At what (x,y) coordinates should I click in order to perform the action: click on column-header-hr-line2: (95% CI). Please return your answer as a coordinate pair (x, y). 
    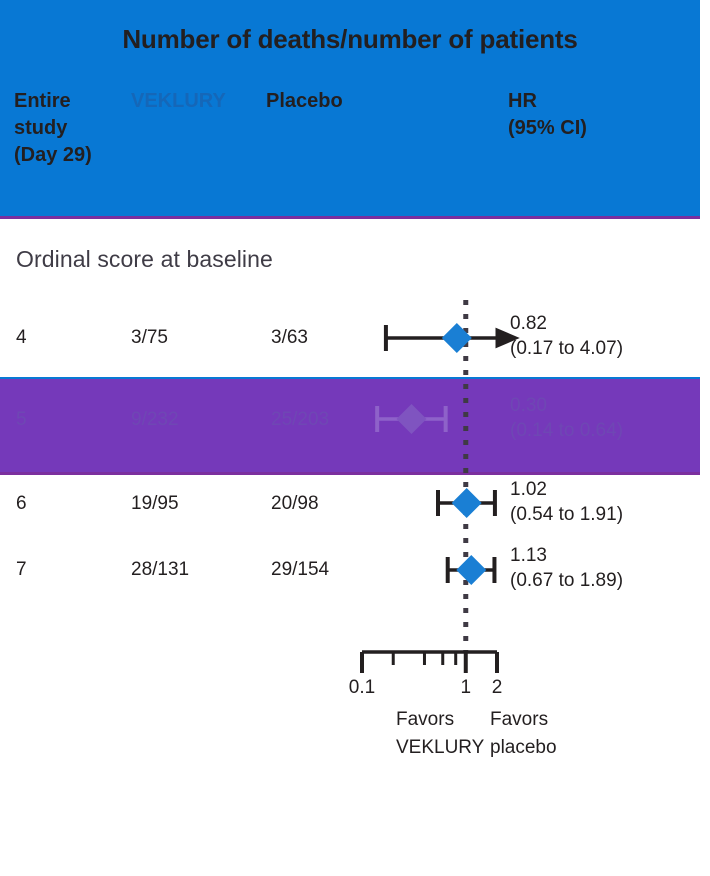
    Looking at the image, I should click on (547, 128).